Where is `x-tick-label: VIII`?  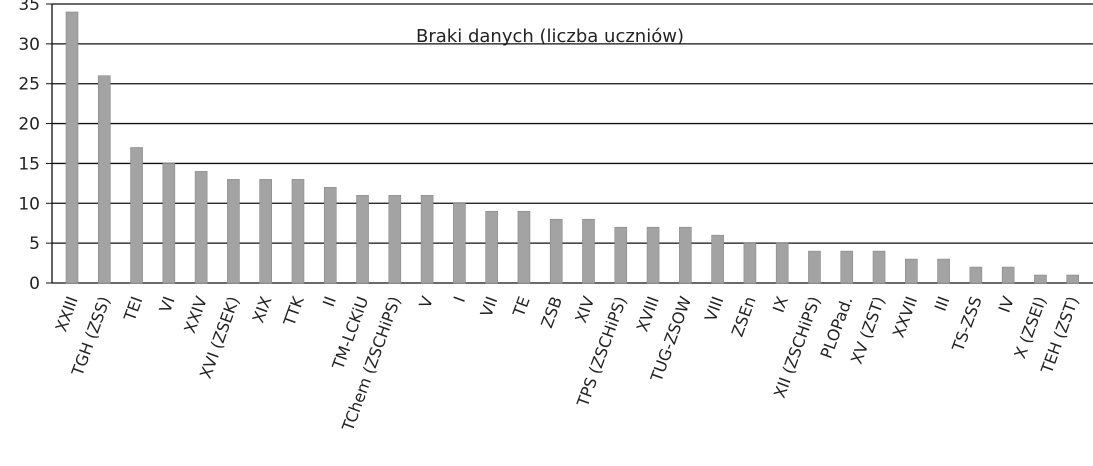
x-tick-label: VIII is located at coordinates (714, 309).